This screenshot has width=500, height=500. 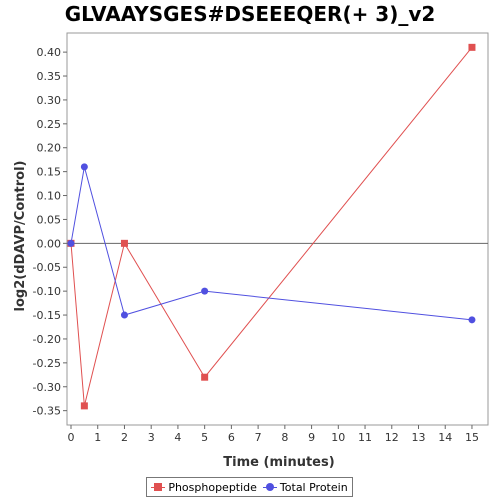 I want to click on y-tick-label: -0.05, so click(x=47, y=267).